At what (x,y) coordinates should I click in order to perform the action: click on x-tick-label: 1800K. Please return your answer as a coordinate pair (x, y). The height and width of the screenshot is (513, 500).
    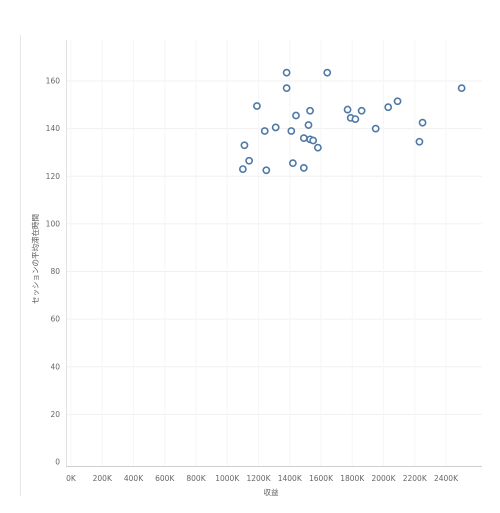
    Looking at the image, I should click on (352, 478).